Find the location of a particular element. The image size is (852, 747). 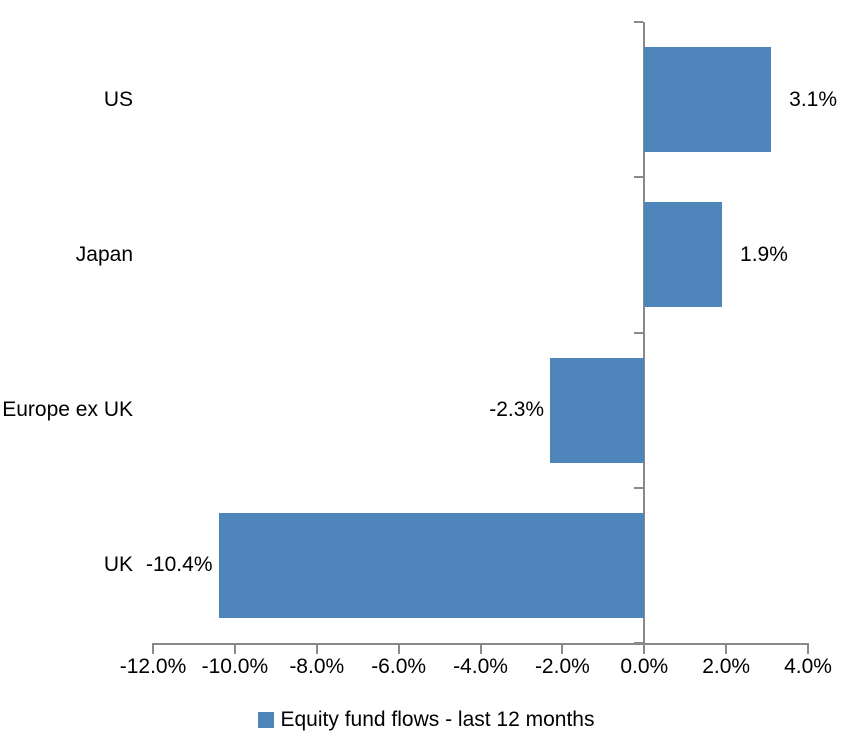

x-tick-label: -2.0% is located at coordinates (562, 666).